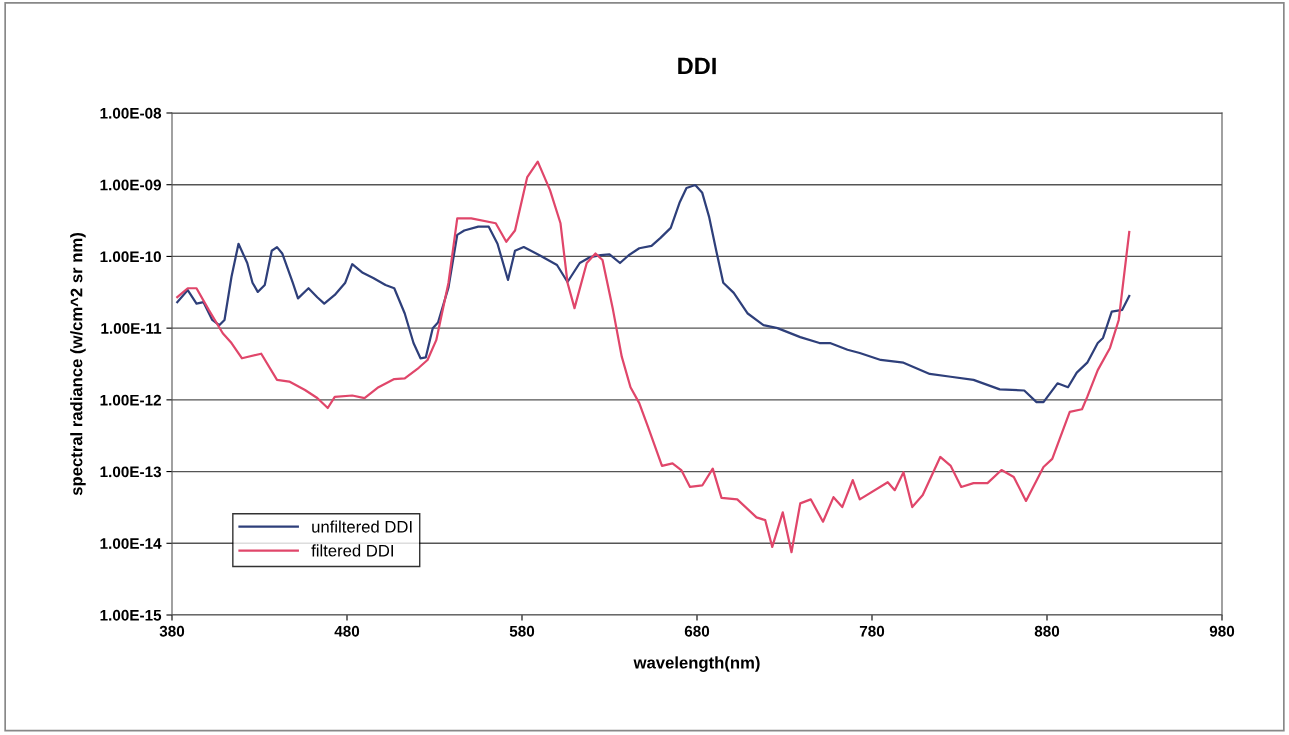 This screenshot has height=735, width=1289. I want to click on y-tick-label: 1.00E-10, so click(130, 257).